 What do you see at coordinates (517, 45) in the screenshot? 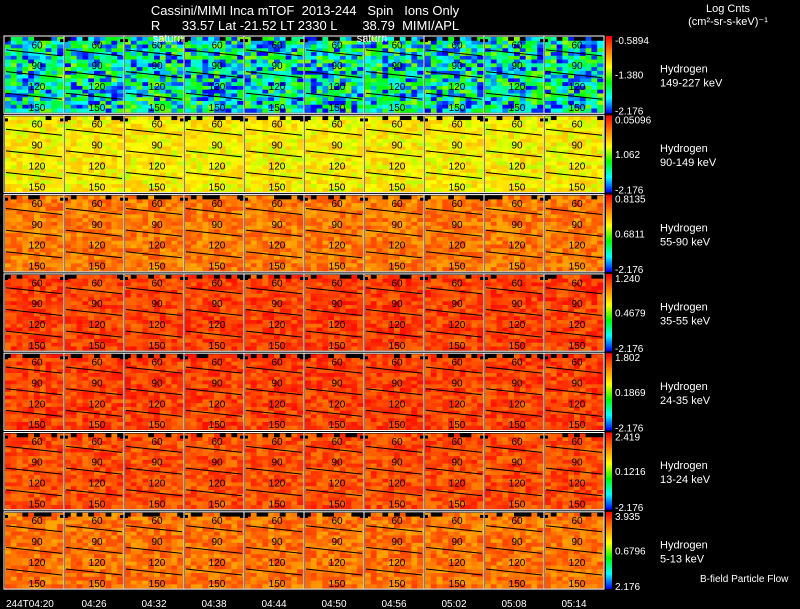
I see `y-tick-label: 60` at bounding box center [517, 45].